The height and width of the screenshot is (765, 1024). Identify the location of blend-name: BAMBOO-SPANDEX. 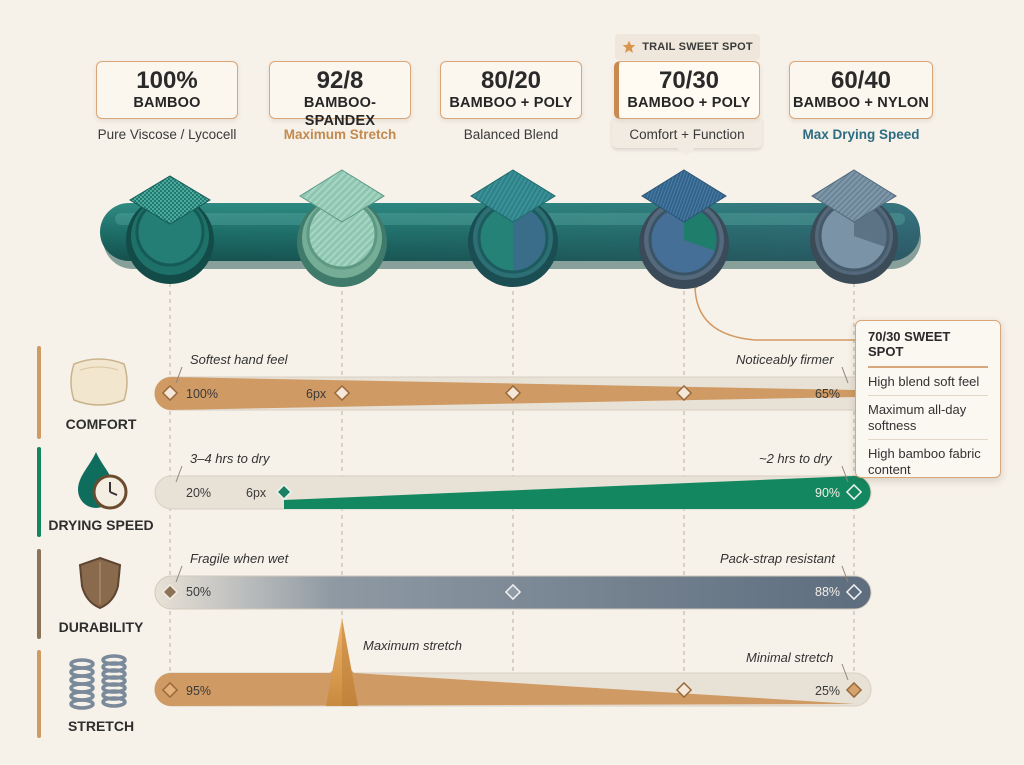
(340, 112).